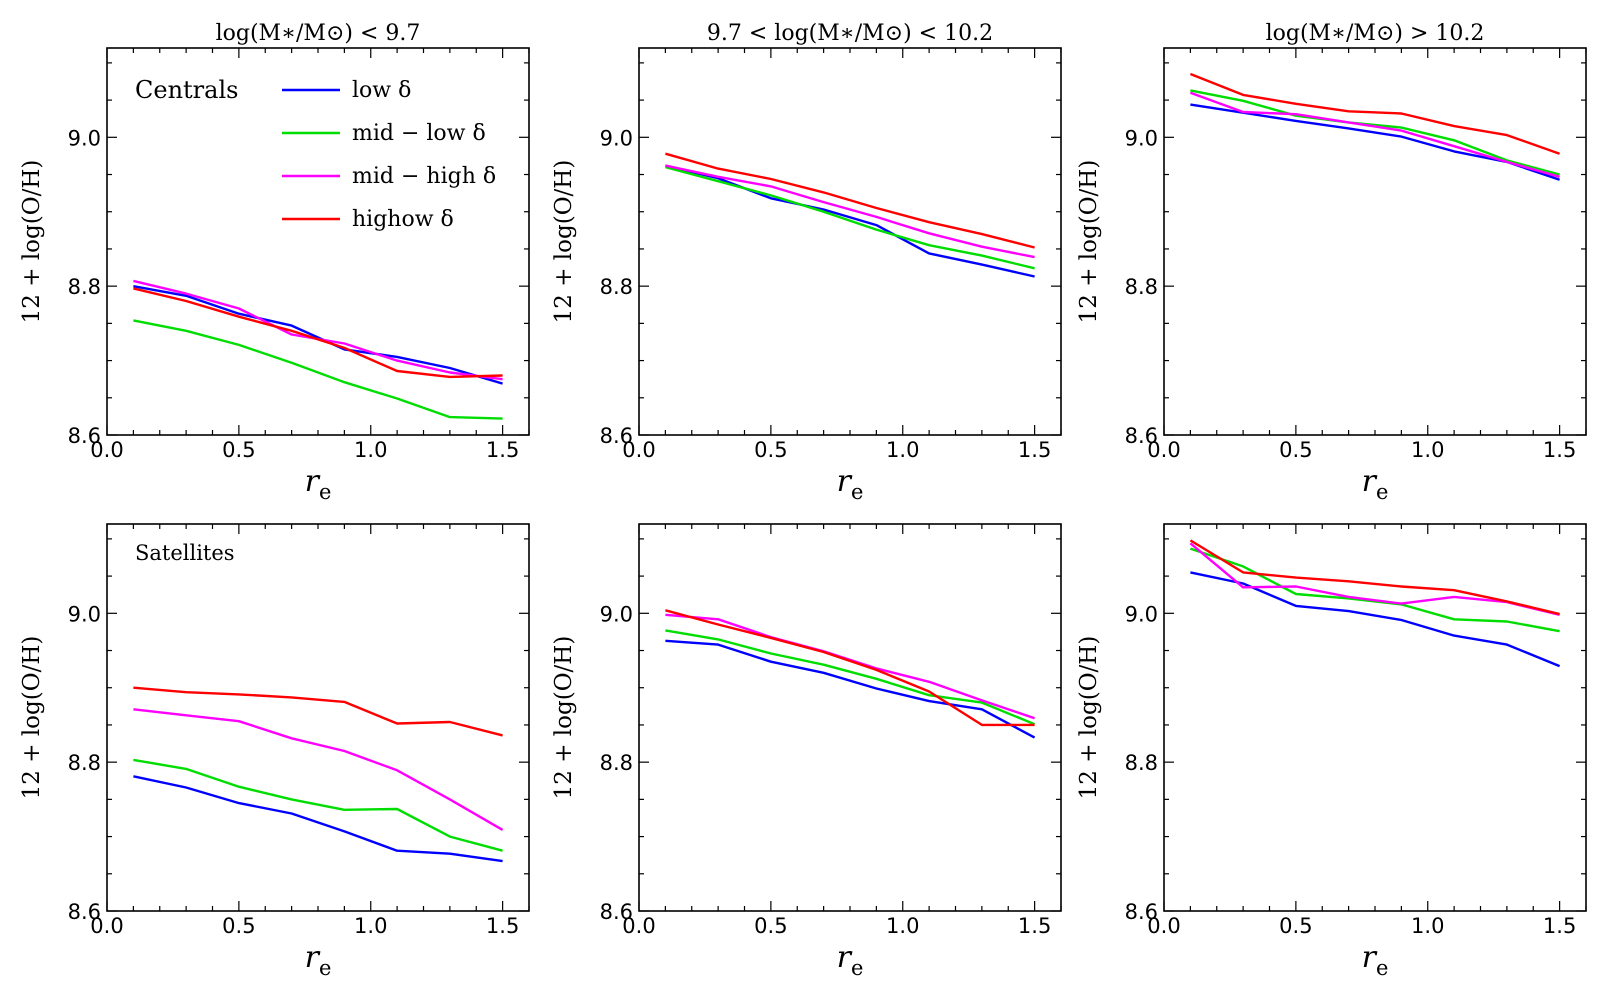 This screenshot has width=1600, height=1000. What do you see at coordinates (403, 219) in the screenshot?
I see `legend-label: highow δ` at bounding box center [403, 219].